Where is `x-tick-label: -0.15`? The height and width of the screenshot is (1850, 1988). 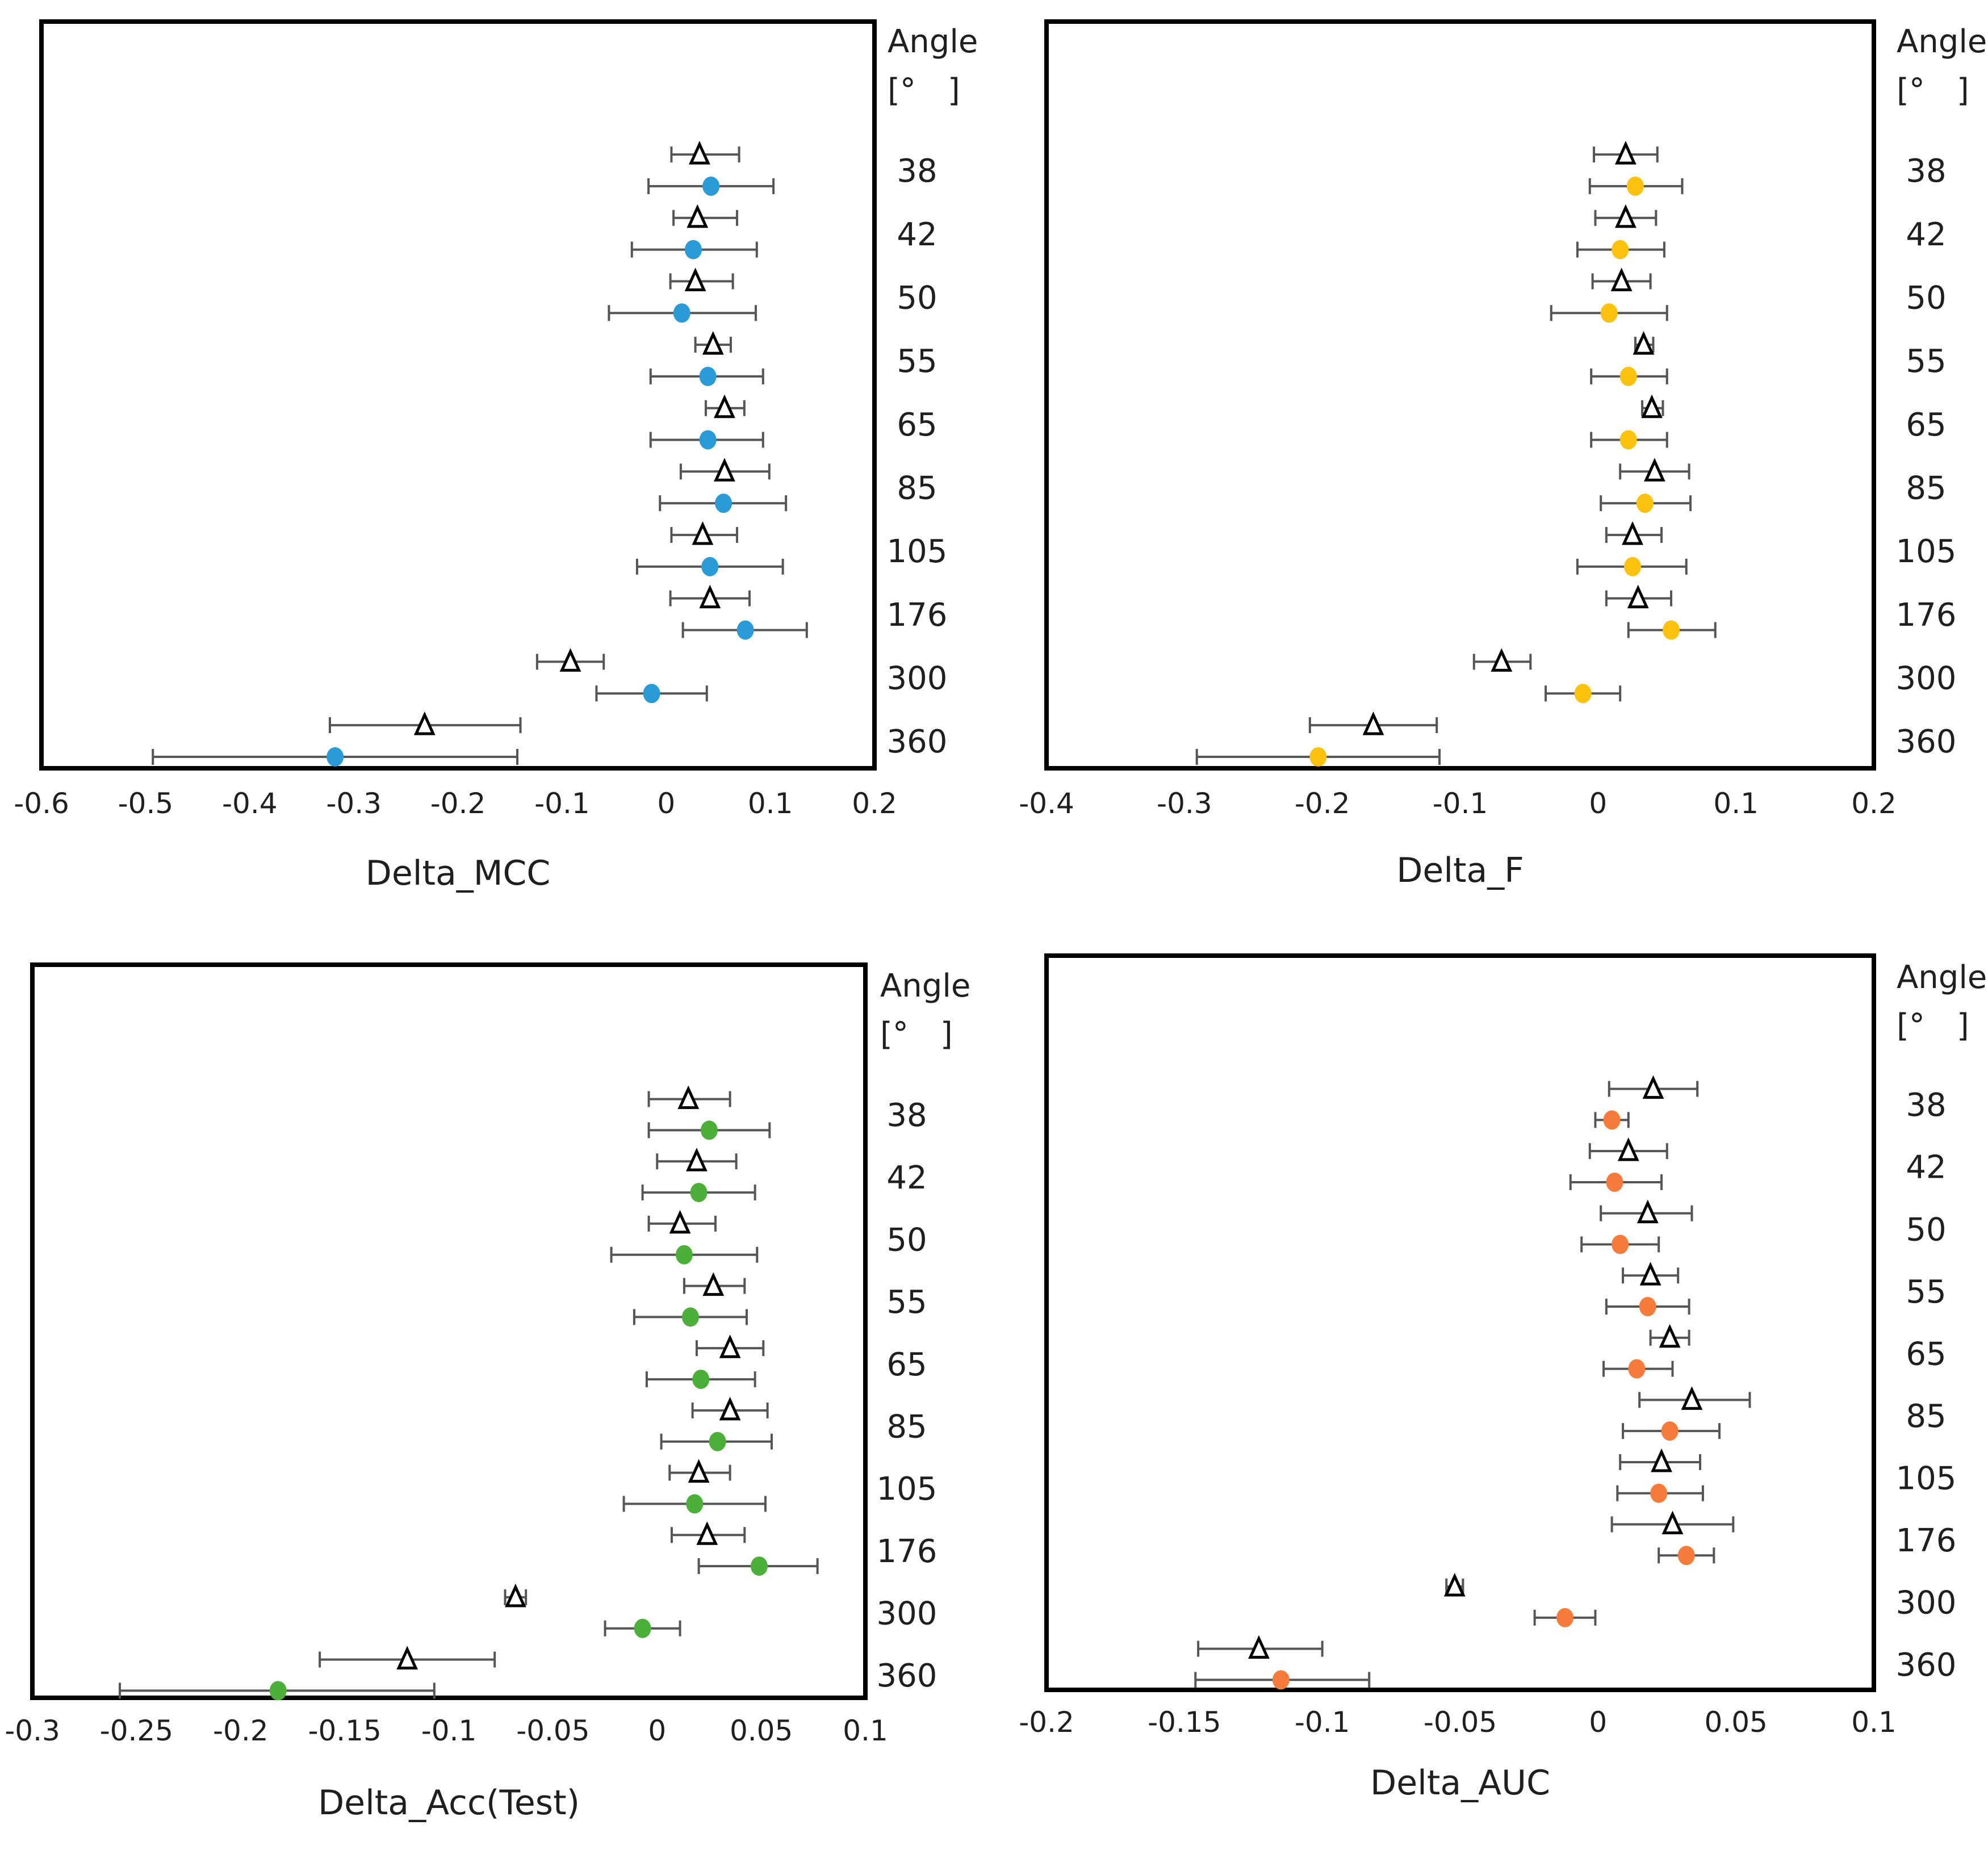
x-tick-label: -0.15 is located at coordinates (1184, 1722).